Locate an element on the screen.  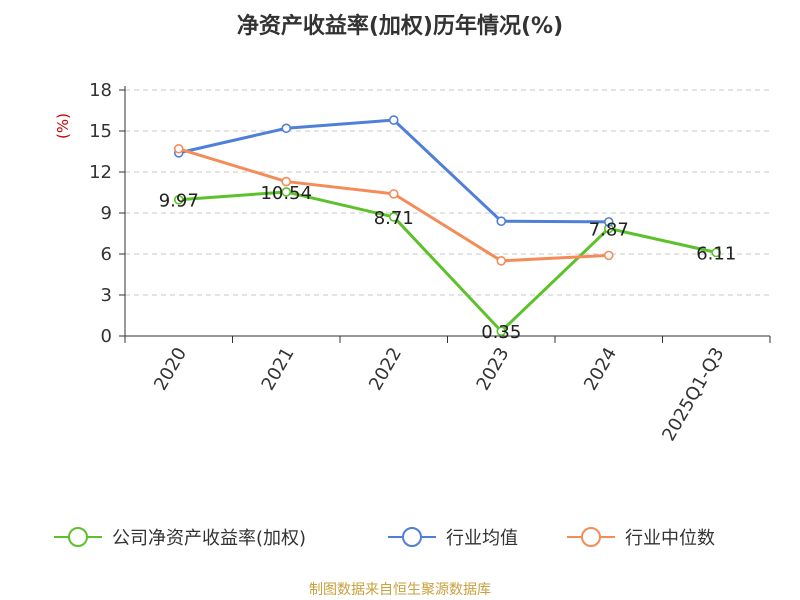
x-tick-label: 2022 is located at coordinates (385, 369).